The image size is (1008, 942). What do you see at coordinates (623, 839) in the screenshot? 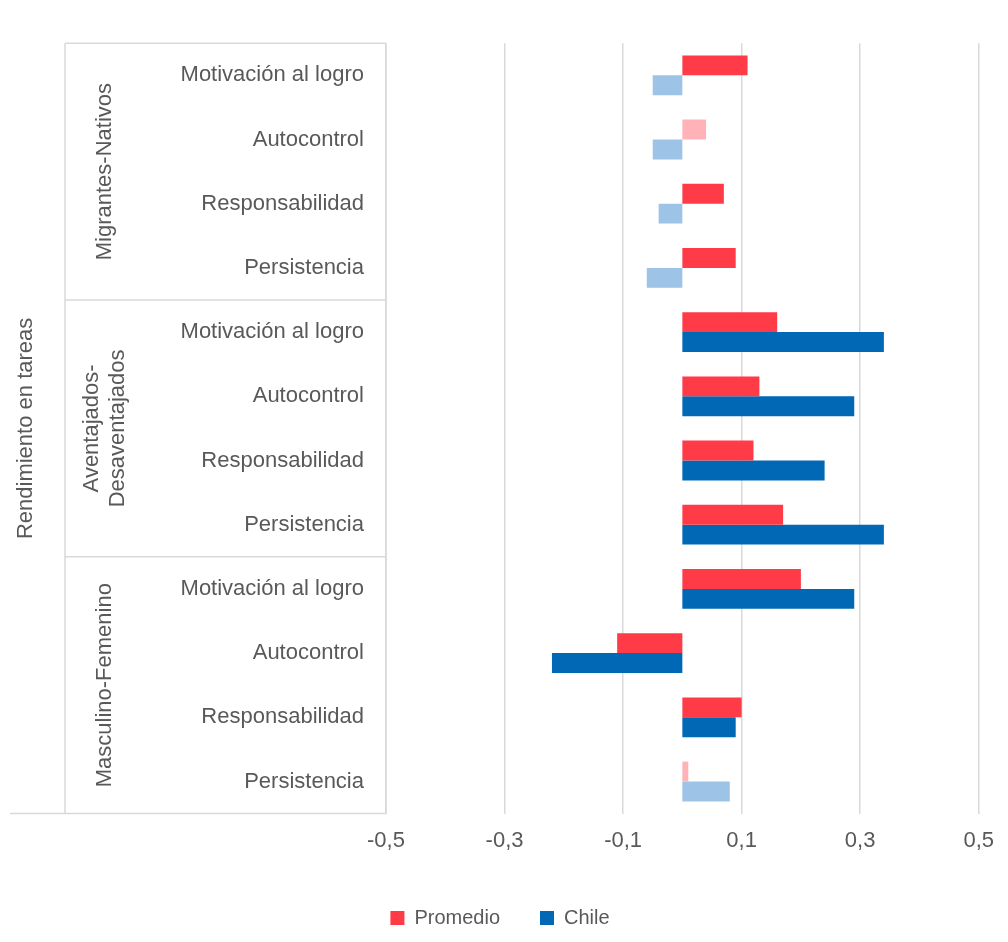
I see `x-tick-label: -0,1` at bounding box center [623, 839].